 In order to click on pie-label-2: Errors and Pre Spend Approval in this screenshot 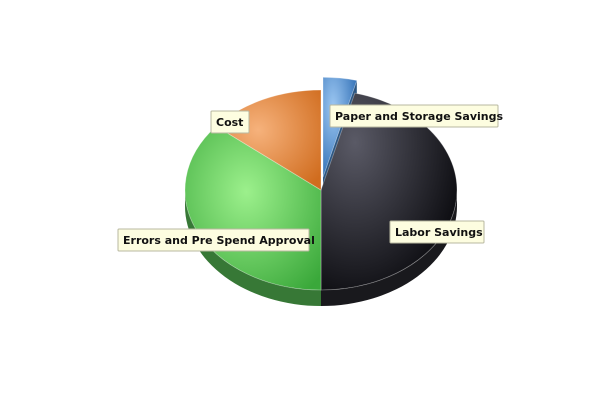, I will do `click(216, 240)`.